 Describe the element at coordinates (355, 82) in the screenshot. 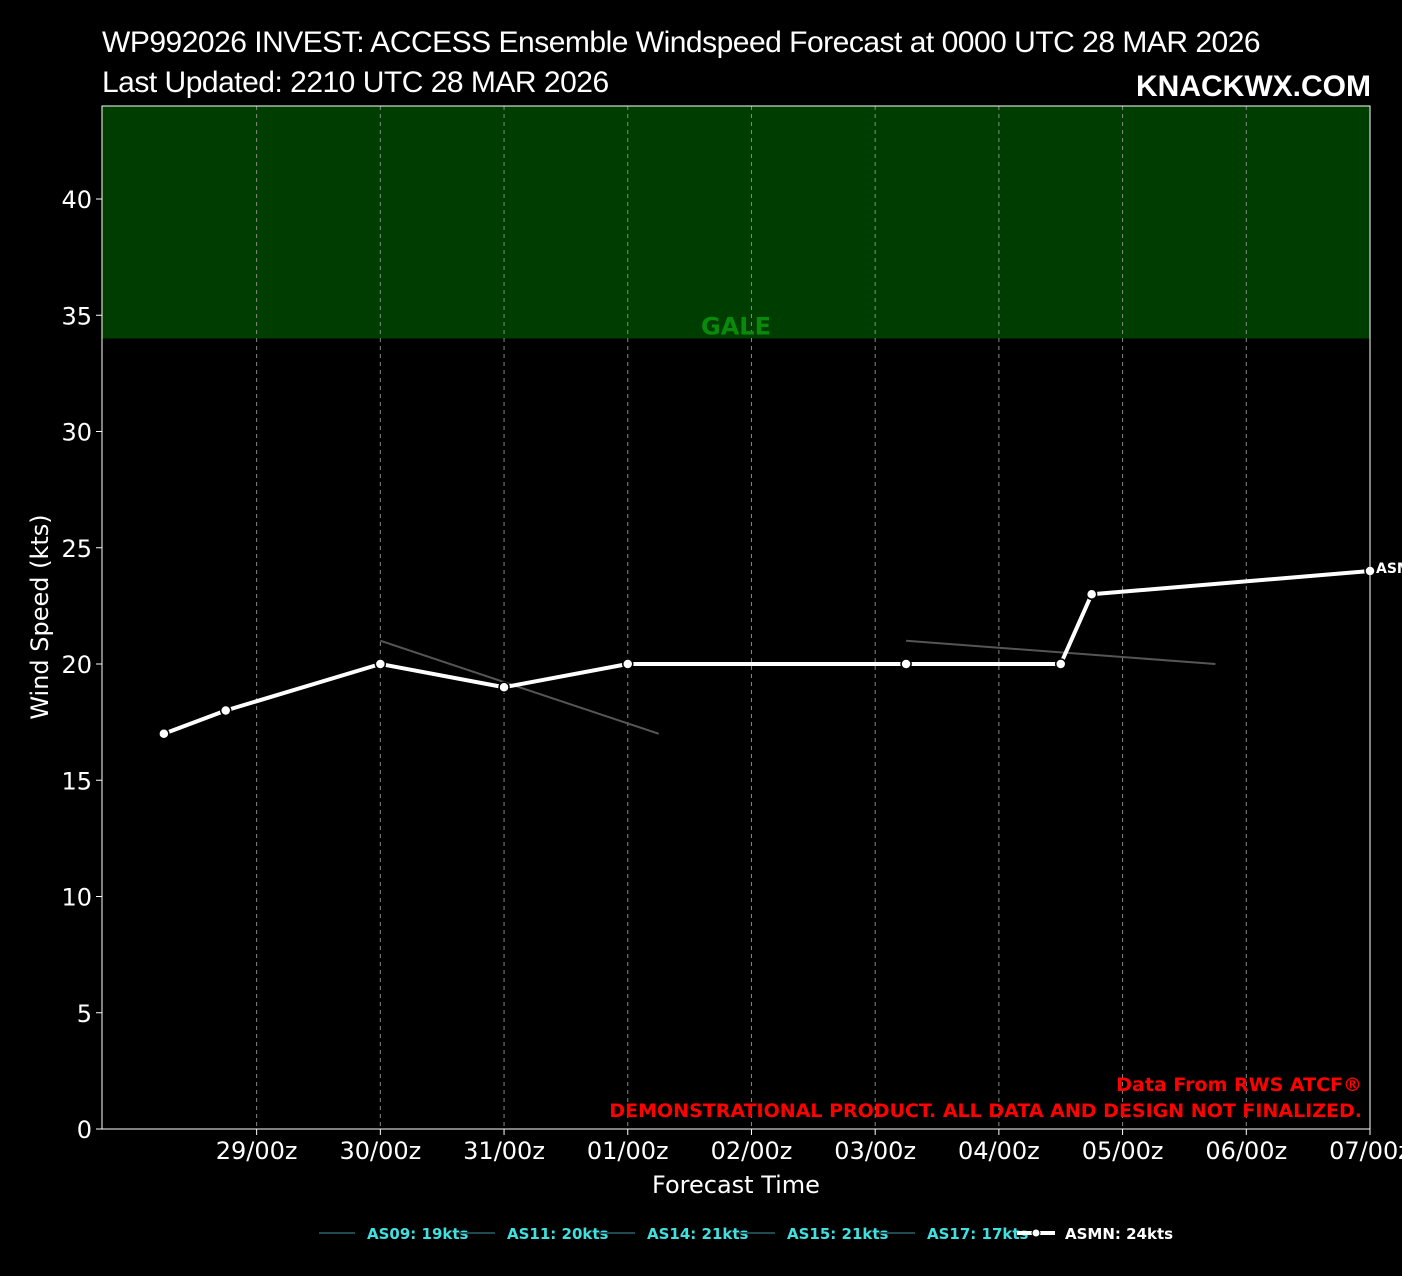

I see `chart-subtitle: Last Updated: 2210 UTC 28 MAR 2026` at that location.